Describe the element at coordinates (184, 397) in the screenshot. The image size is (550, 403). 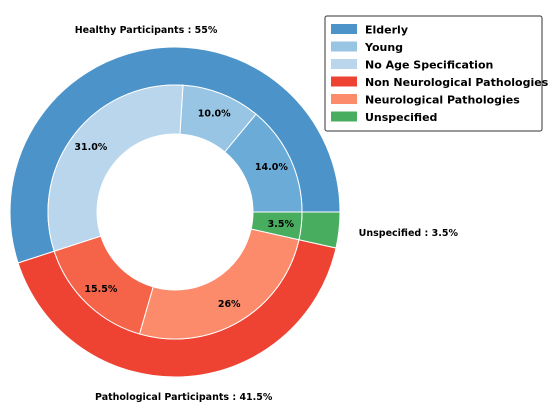
I see `outer-label-pathological-participants: Pathological Participants : 41.5%` at that location.